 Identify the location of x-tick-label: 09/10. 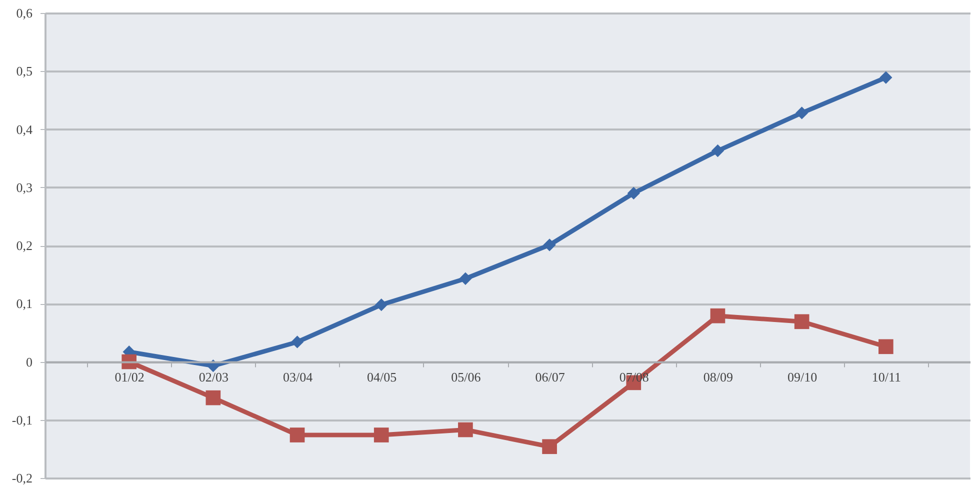
(803, 376).